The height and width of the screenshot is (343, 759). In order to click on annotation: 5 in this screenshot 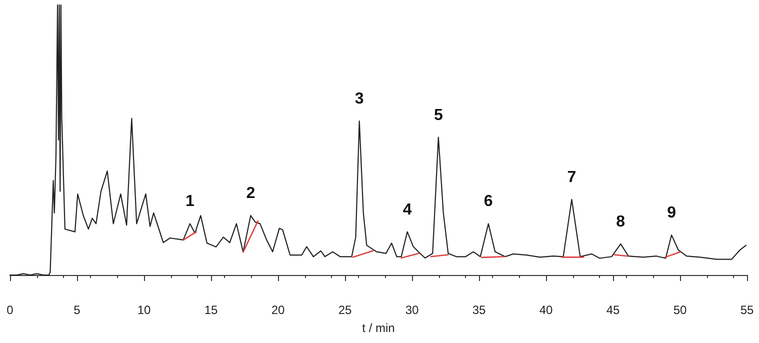, I will do `click(438, 115)`.